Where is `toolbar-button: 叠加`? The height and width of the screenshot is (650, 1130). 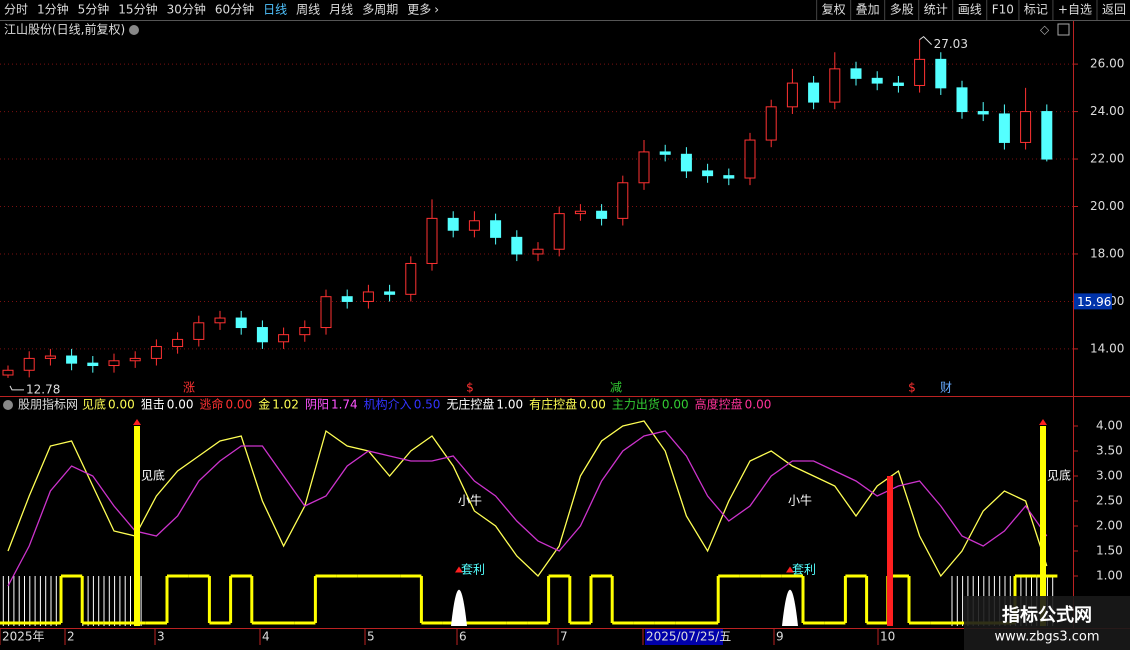 toolbar-button: 叠加 is located at coordinates (868, 10).